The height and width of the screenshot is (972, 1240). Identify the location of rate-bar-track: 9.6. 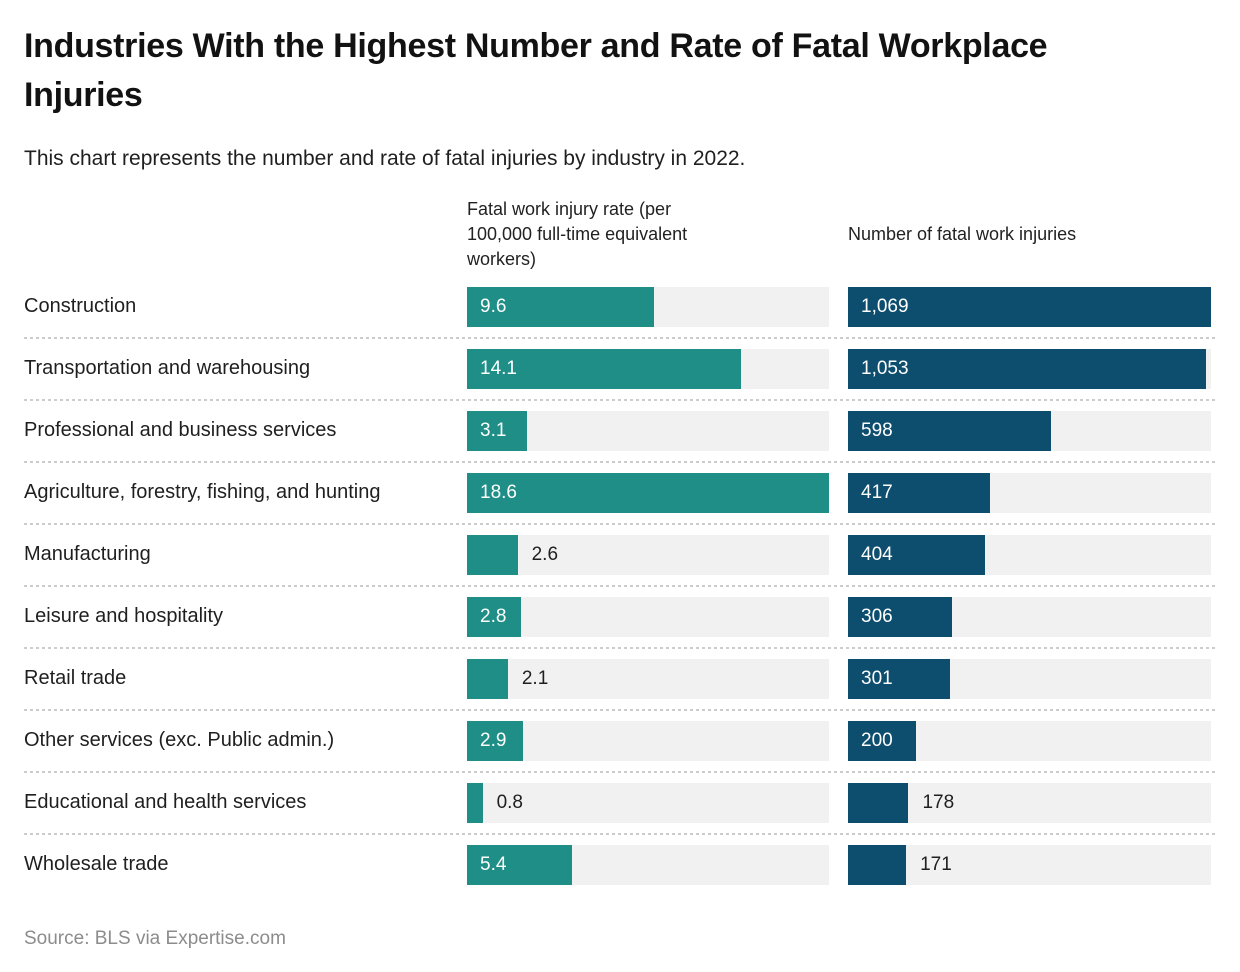
(648, 306).